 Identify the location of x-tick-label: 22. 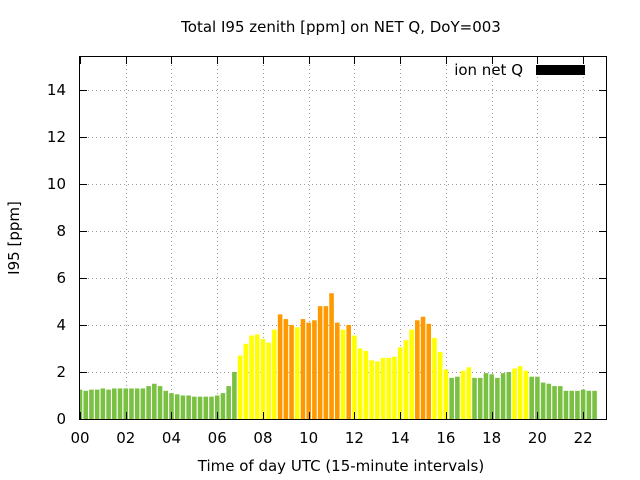
(583, 438).